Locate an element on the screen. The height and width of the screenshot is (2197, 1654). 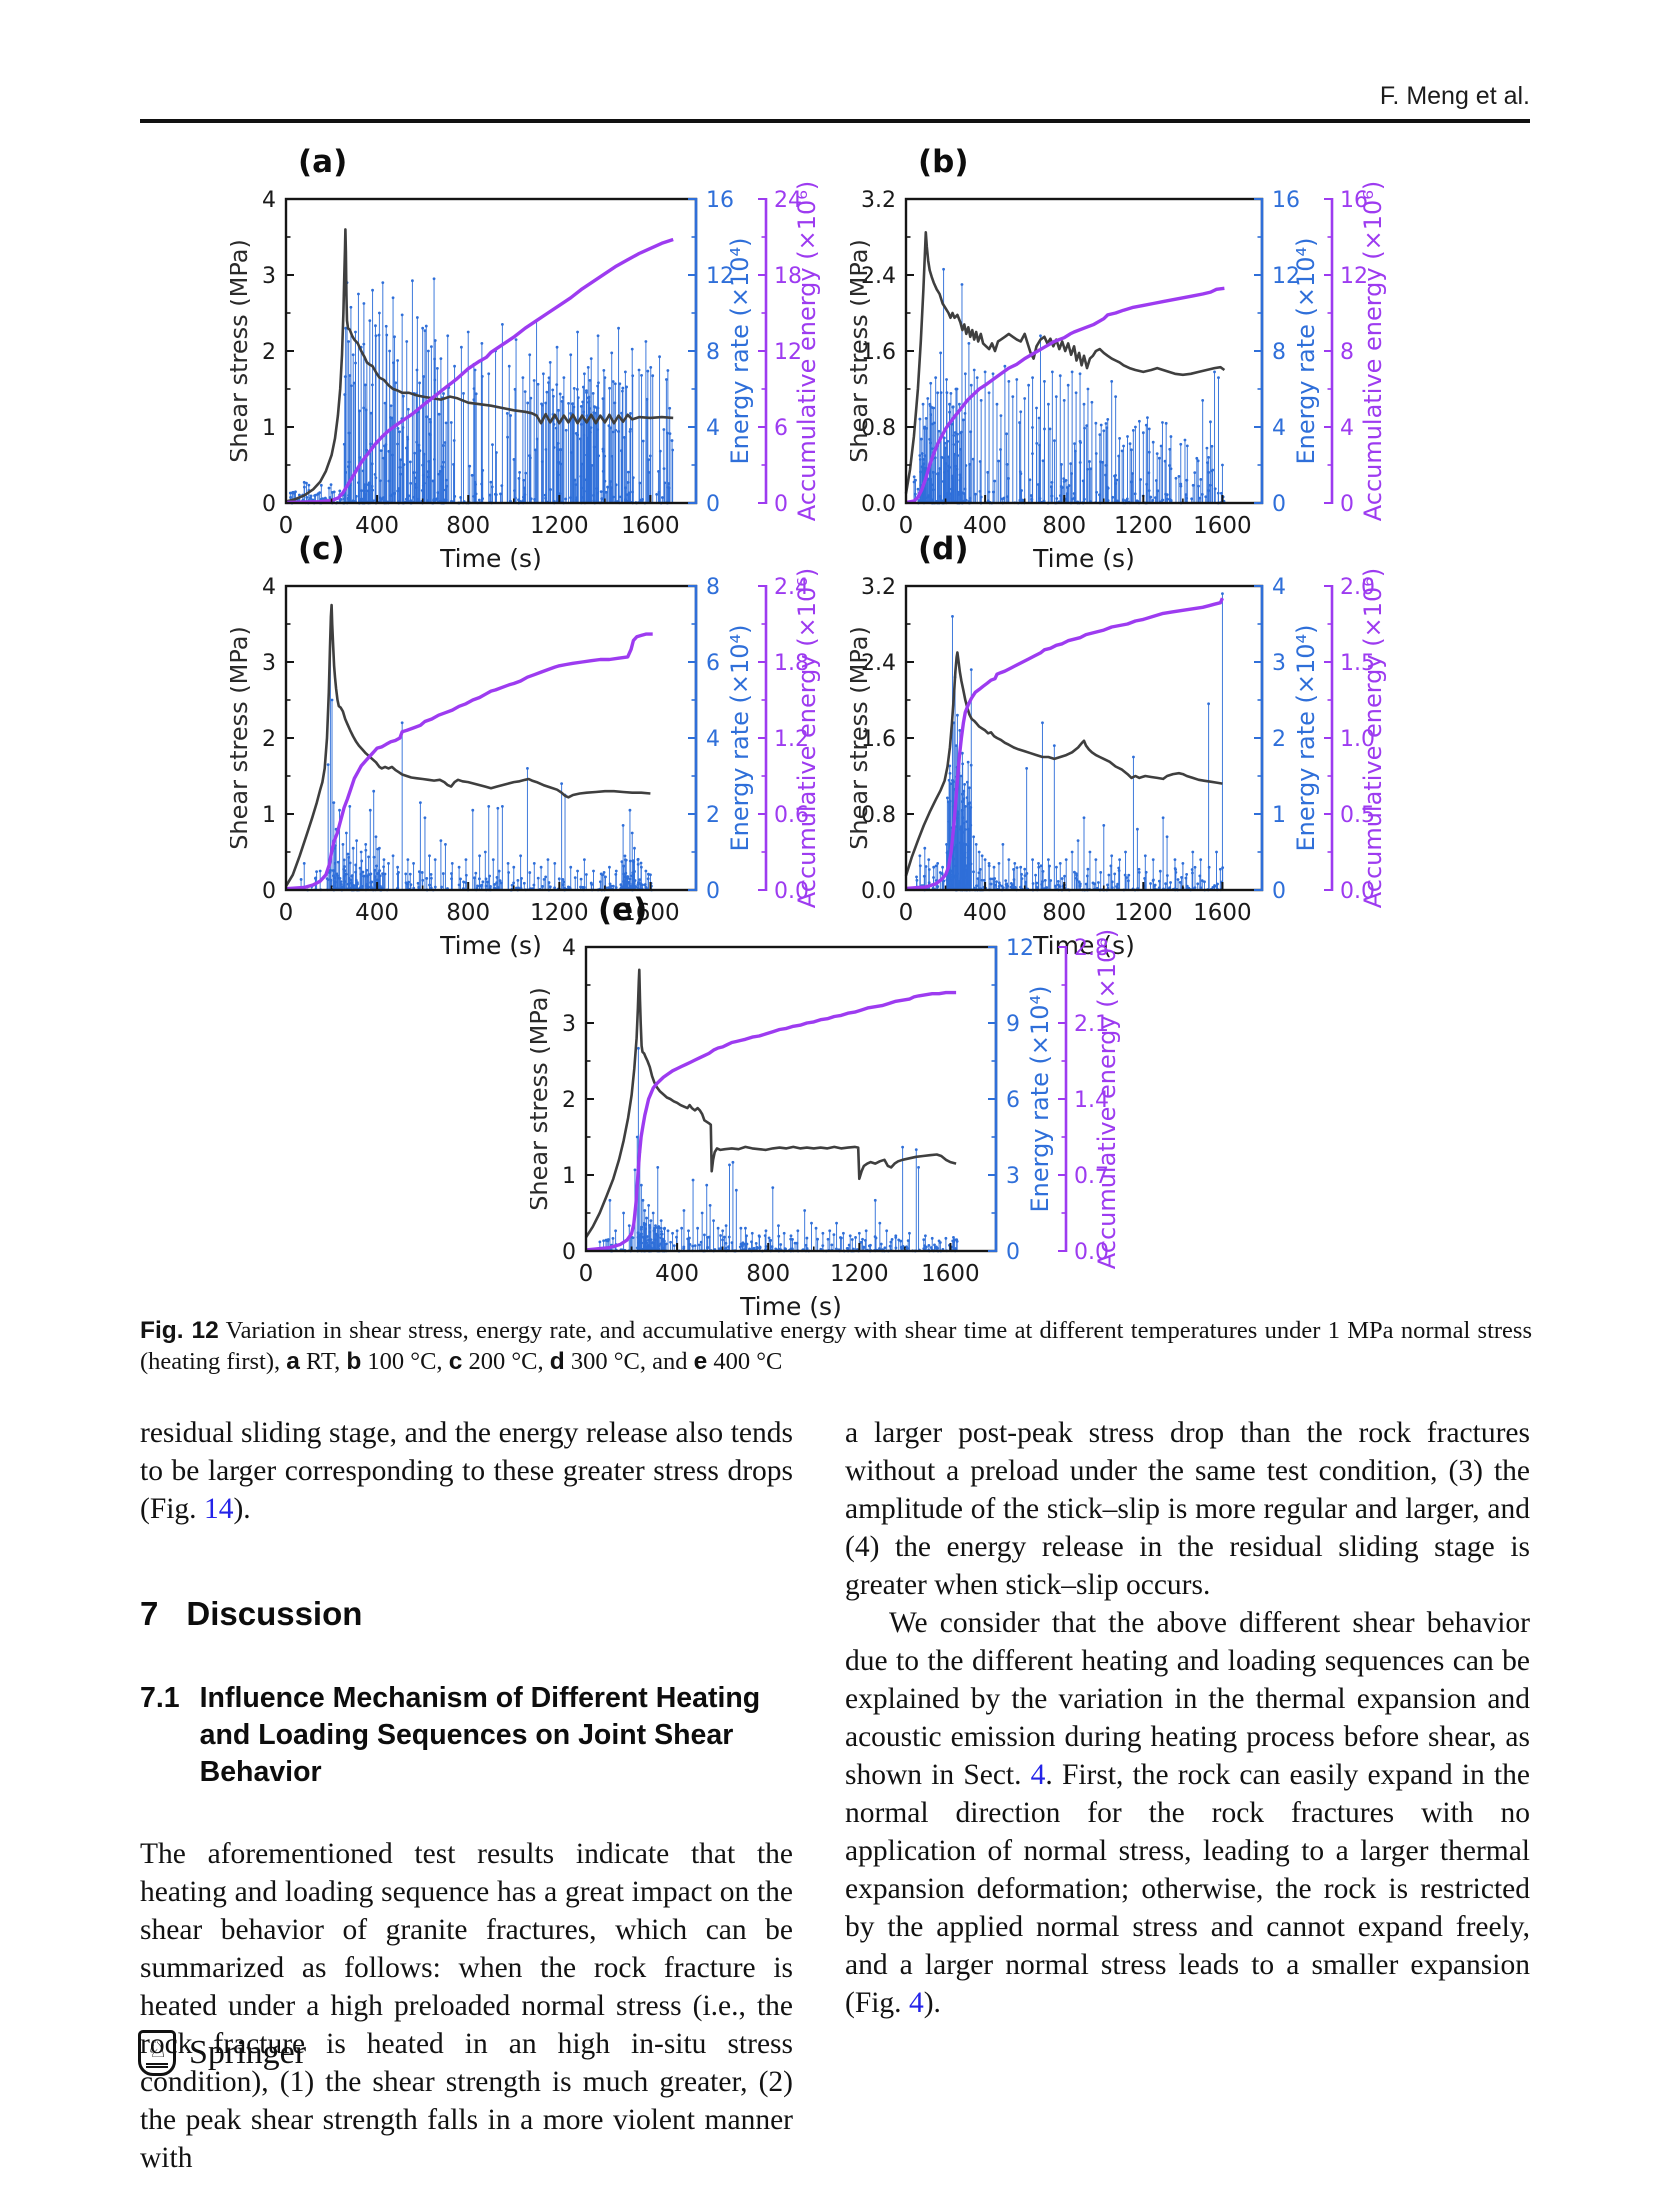
section-number: 7 is located at coordinates (149, 1613).